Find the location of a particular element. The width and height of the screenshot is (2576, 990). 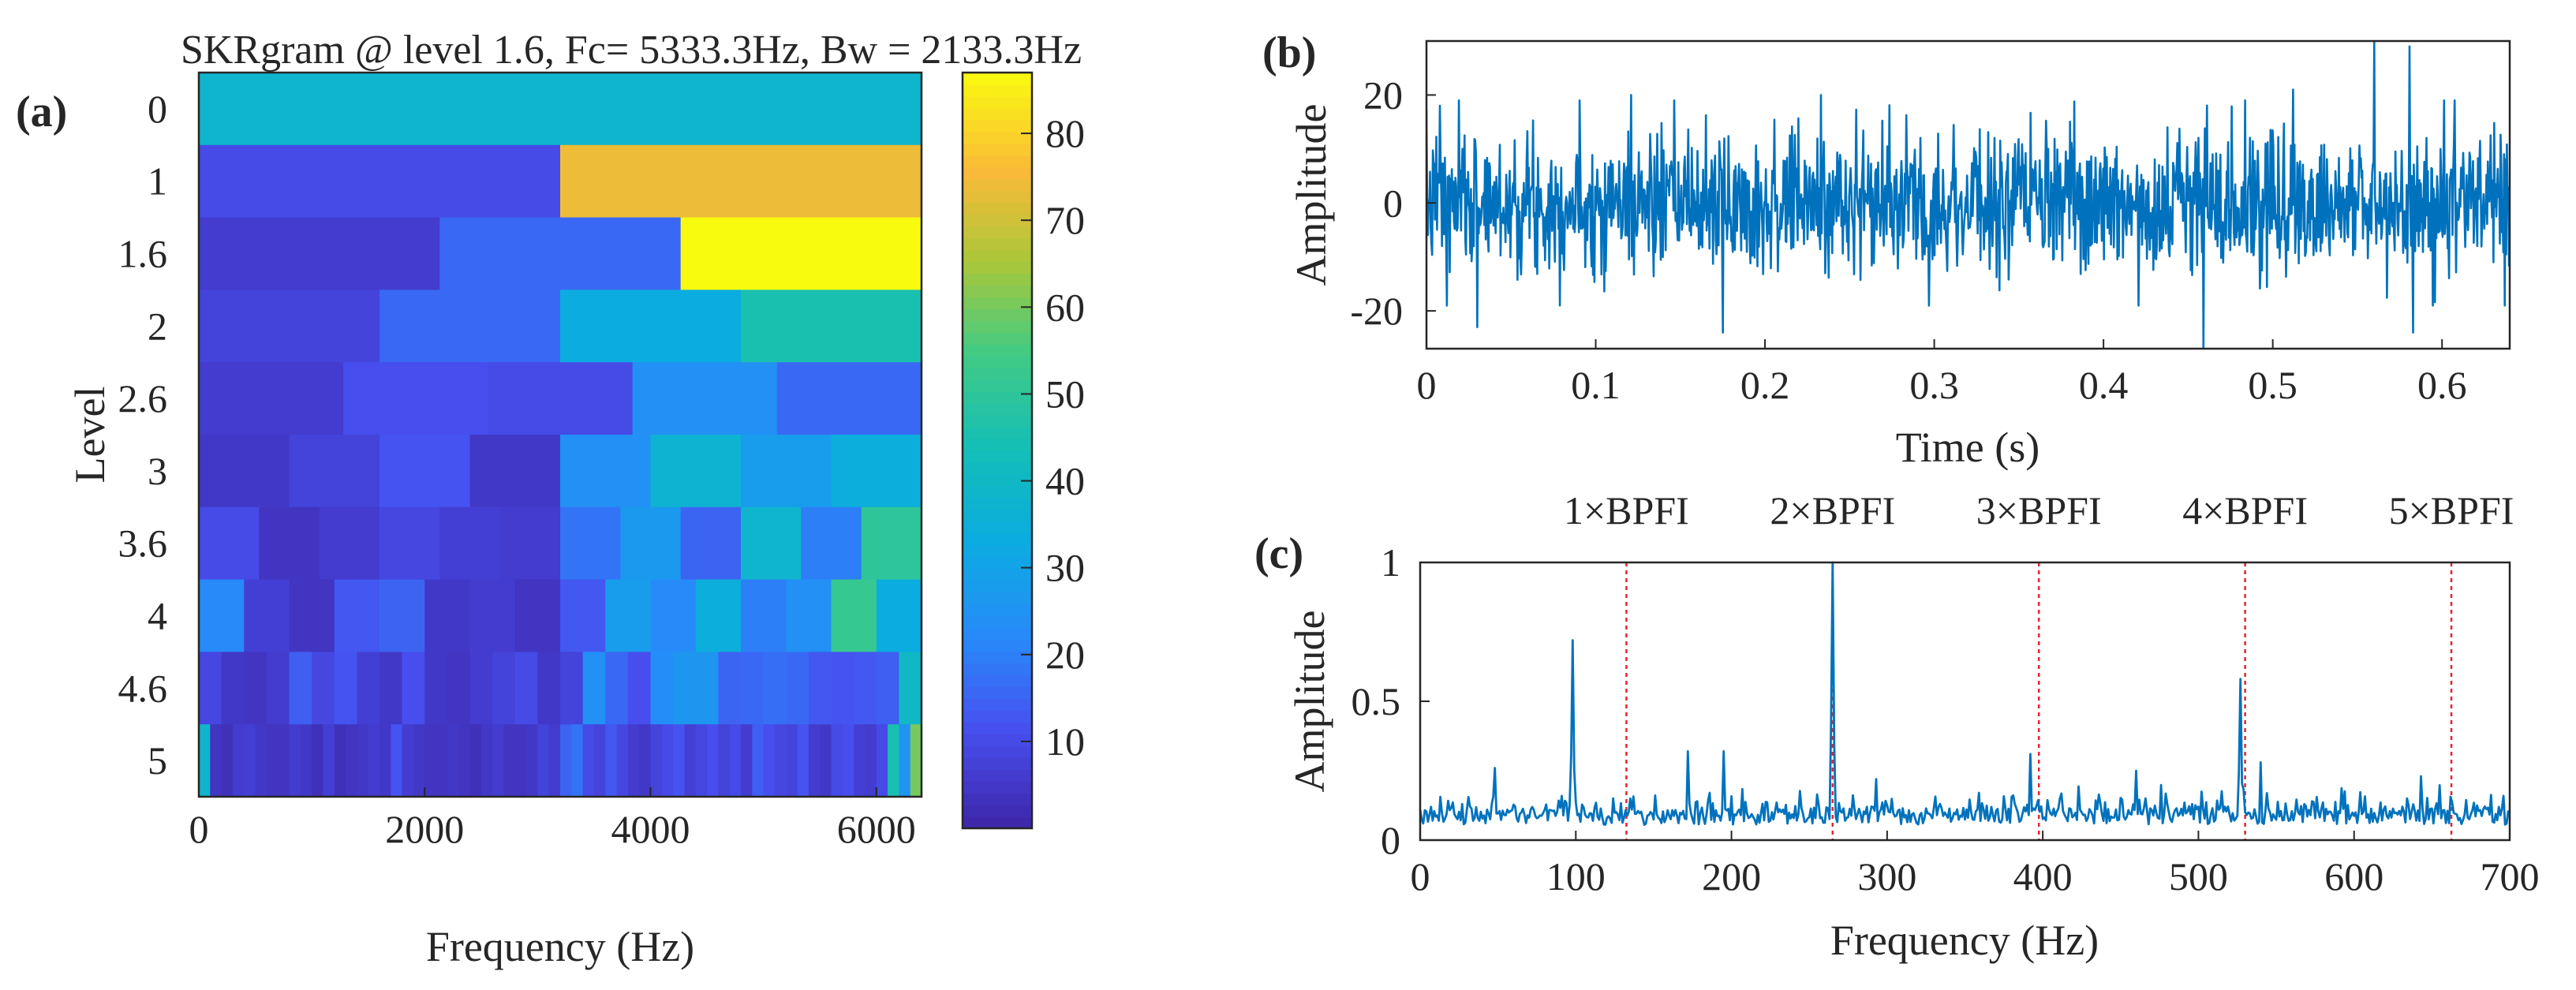

x-tick-label: 0.4 is located at coordinates (2104, 385).